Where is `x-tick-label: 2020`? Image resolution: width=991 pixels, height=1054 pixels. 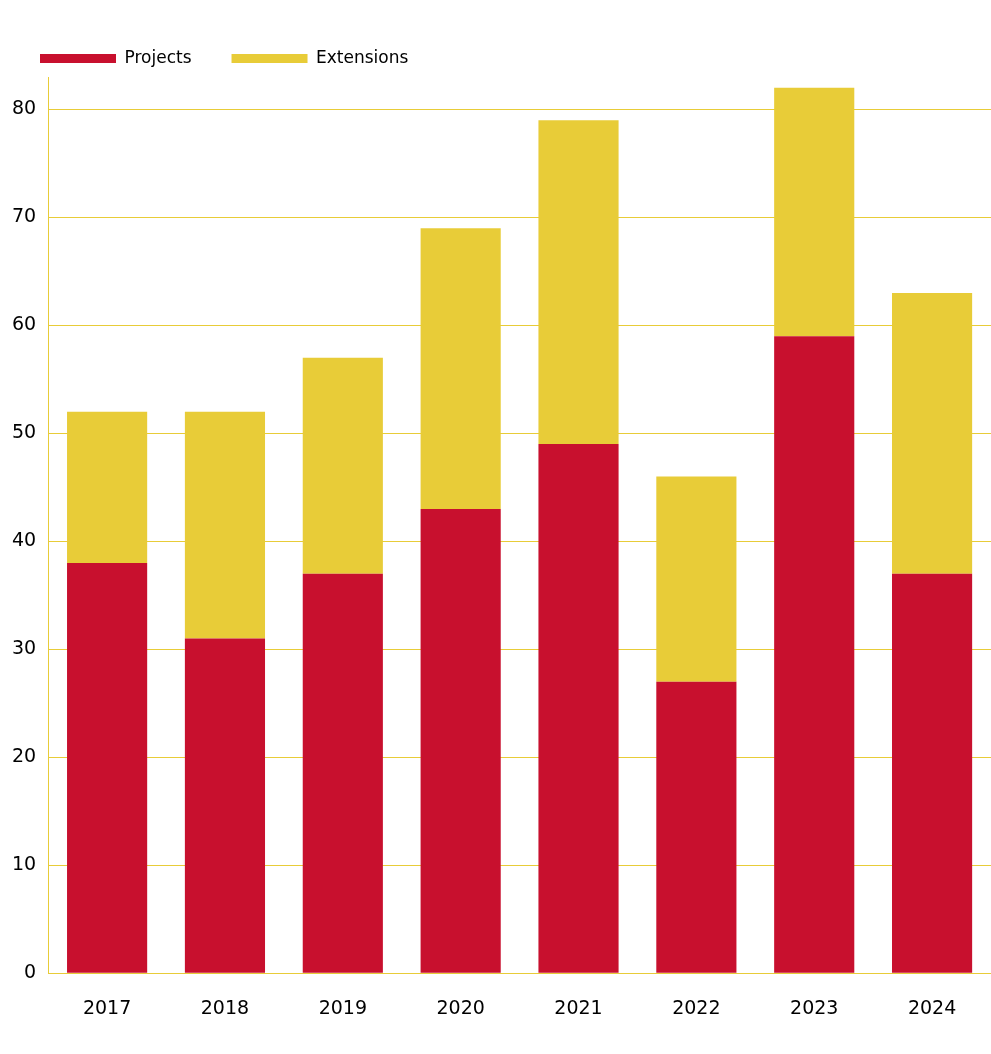
x-tick-label: 2020 is located at coordinates (460, 1006).